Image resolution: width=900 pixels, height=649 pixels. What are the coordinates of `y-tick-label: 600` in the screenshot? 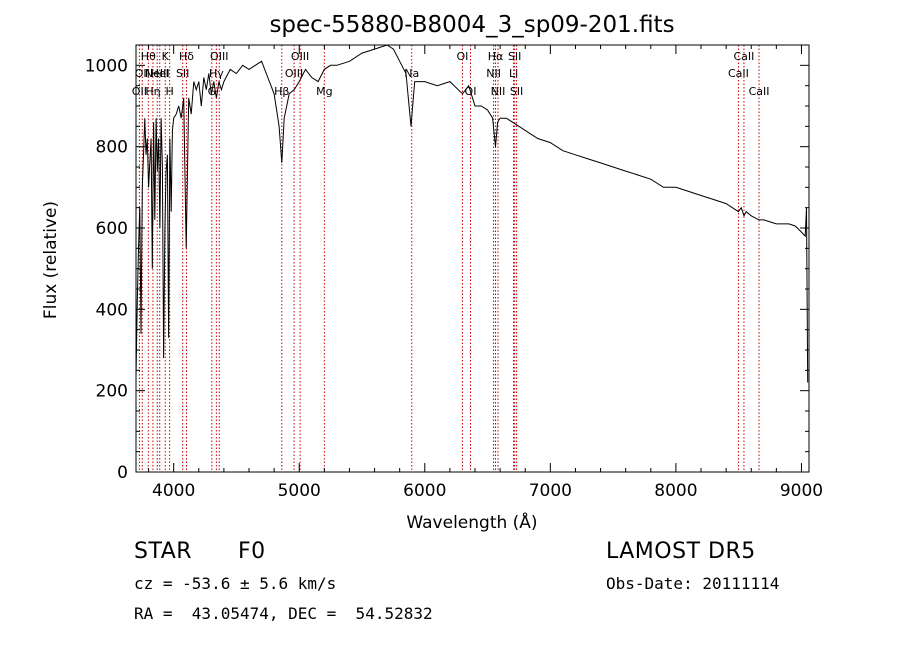 It's located at (112, 229).